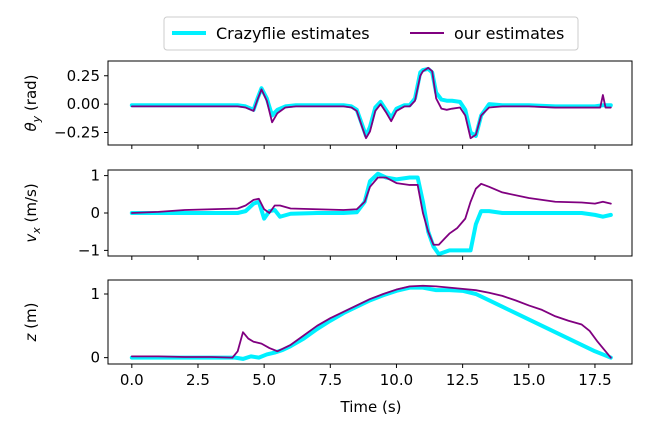 This screenshot has width=650, height=433. I want to click on x-tick-label: 0.0, so click(132, 380).